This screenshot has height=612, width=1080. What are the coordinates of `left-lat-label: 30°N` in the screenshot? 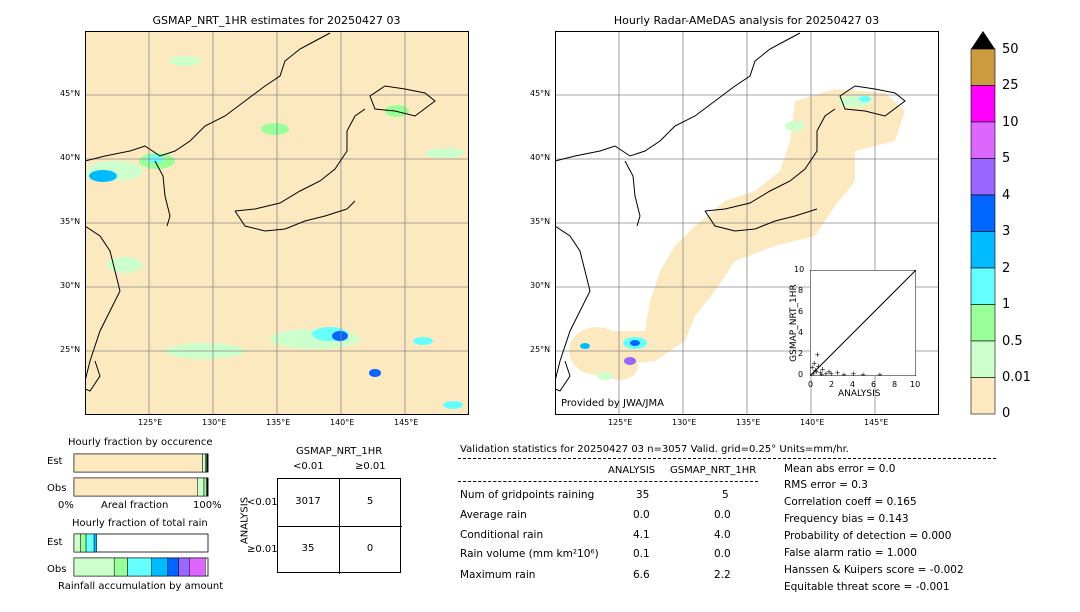 It's located at (70, 285).